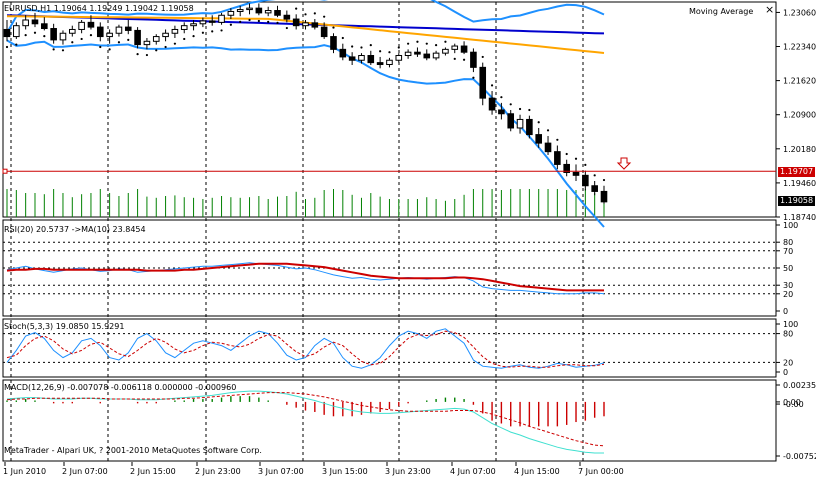 This screenshot has height=479, width=816. I want to click on price-tick-label: 1.21620, so click(799, 81).